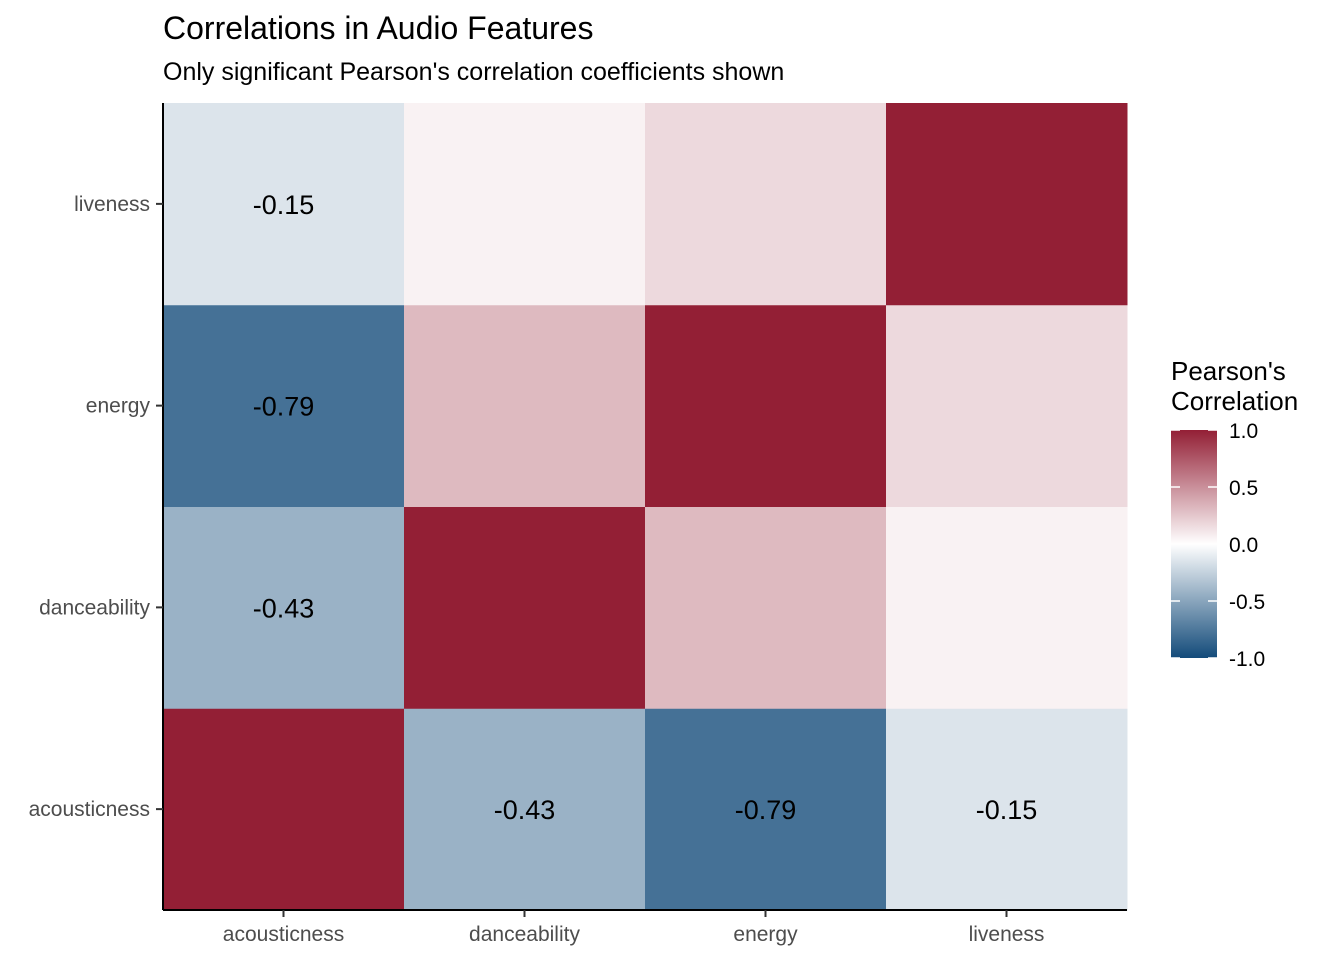 This screenshot has height=960, width=1344. I want to click on y-tick-label: danceability, so click(94, 607).